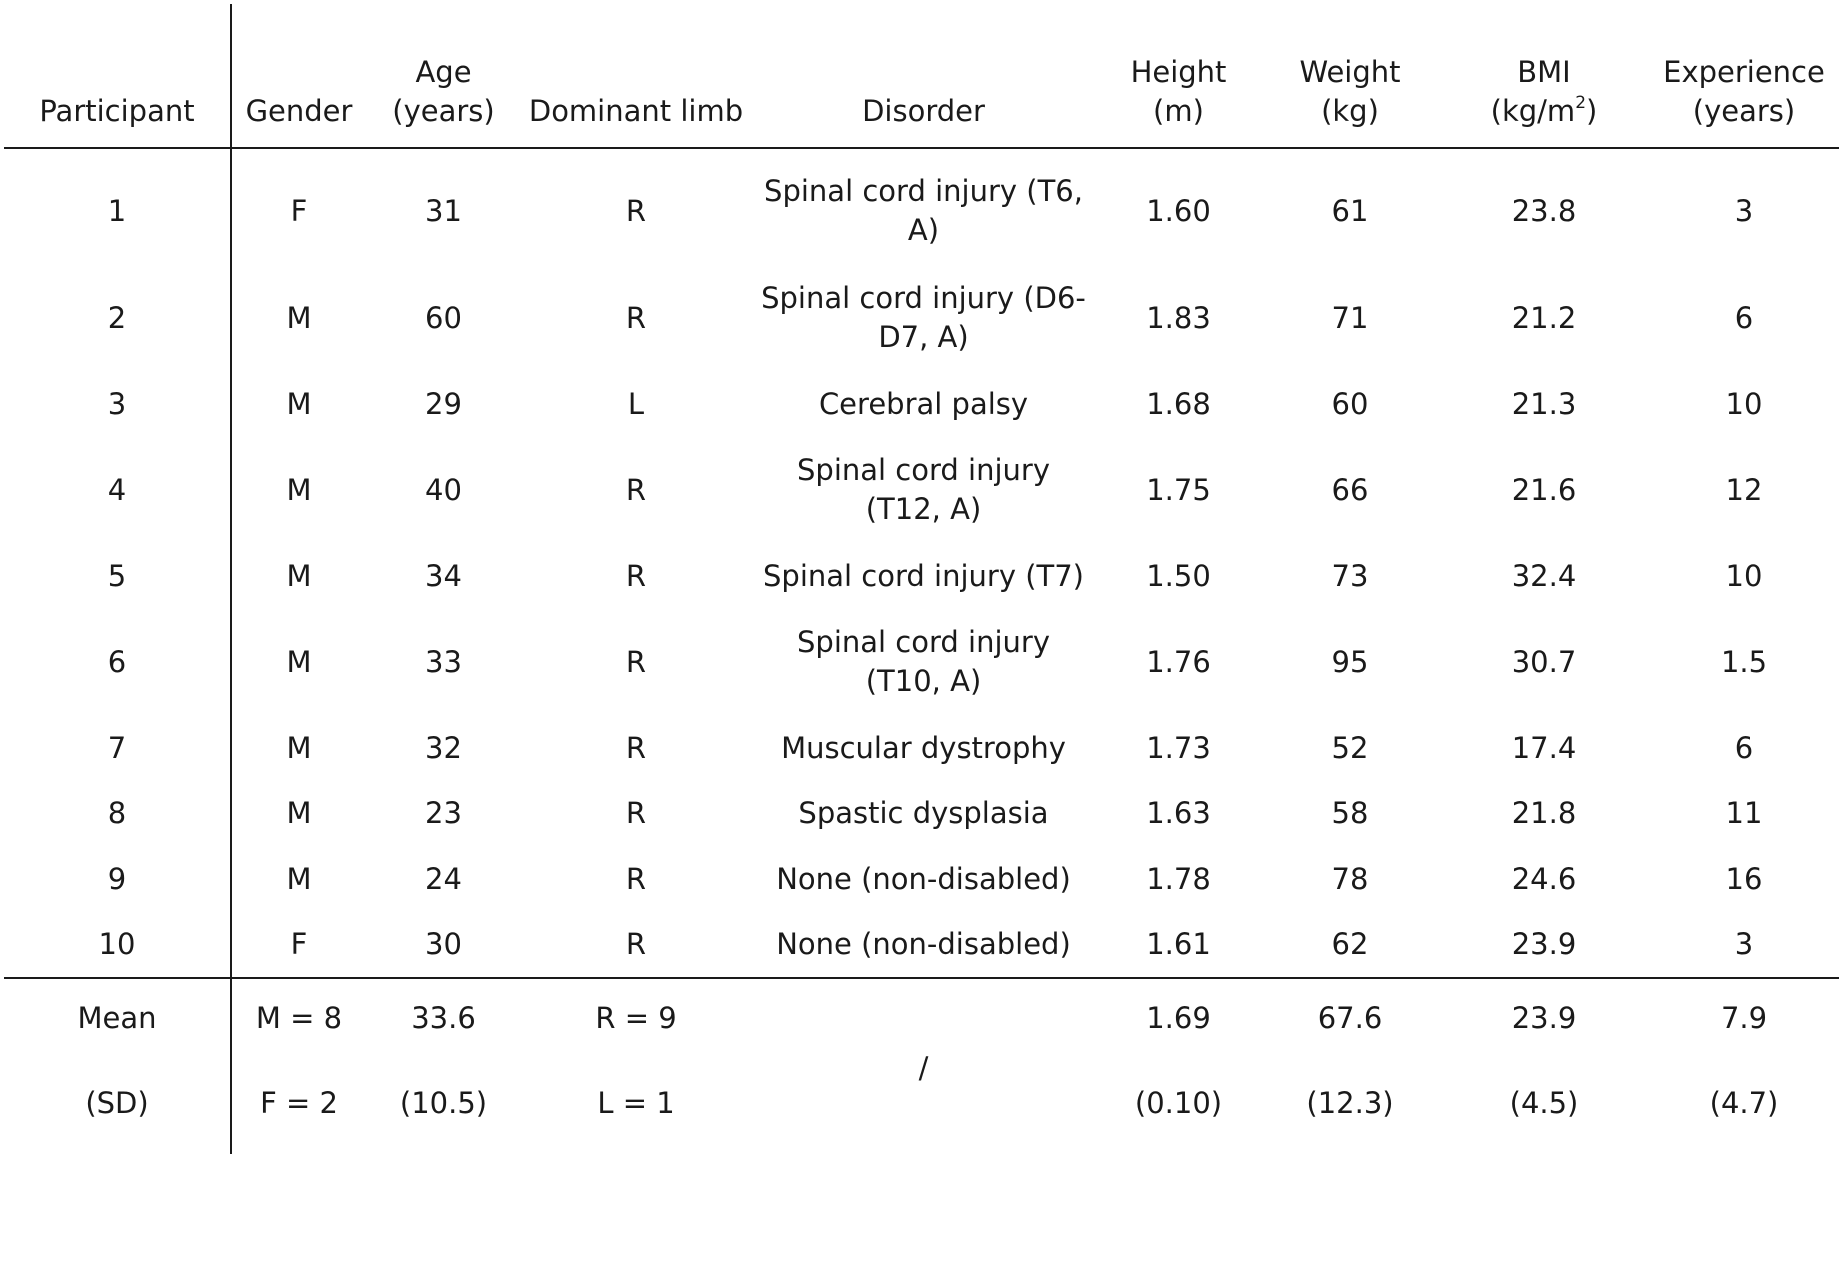 The height and width of the screenshot is (1283, 1840). I want to click on cell-participant: 4, so click(118, 490).